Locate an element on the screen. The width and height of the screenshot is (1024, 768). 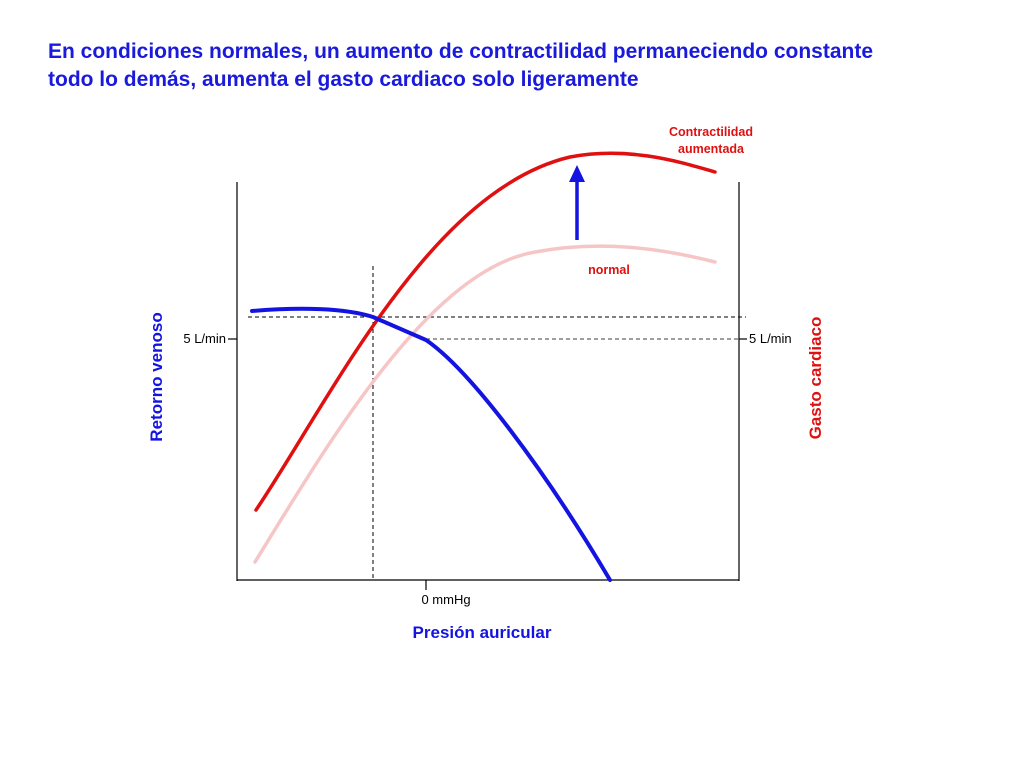
right-axis-title: Gasto cardiaco is located at coordinates (815, 378).